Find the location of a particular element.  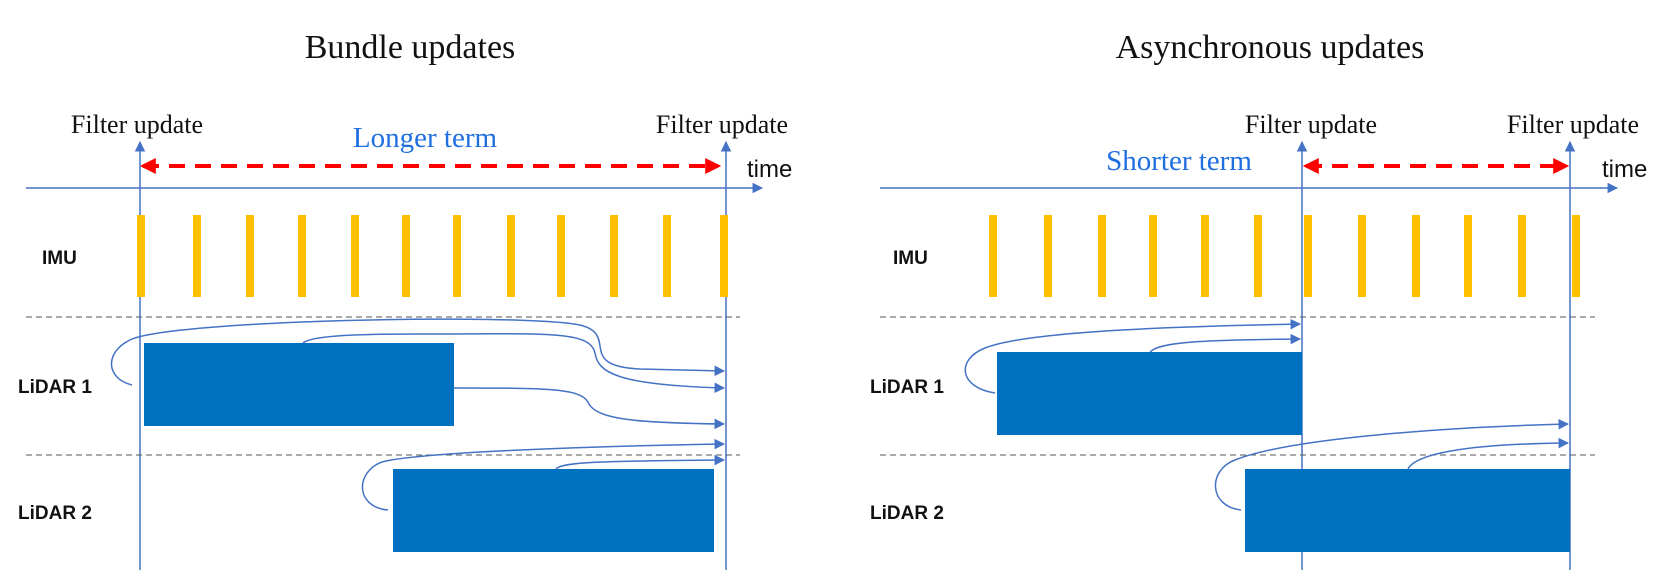

panel-title: Bundle updates is located at coordinates (410, 47).